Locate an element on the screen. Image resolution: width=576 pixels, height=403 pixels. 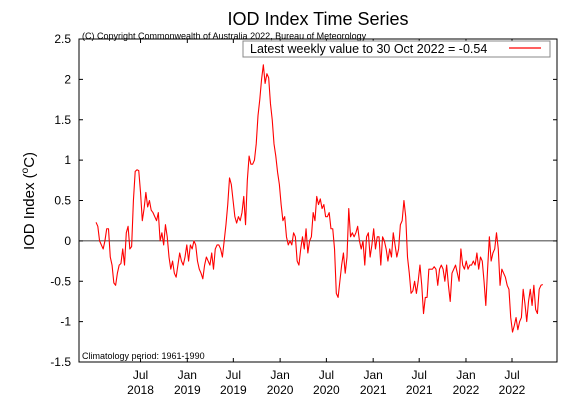
y-axis-label-main: IOD Index ( is located at coordinates (29, 211).